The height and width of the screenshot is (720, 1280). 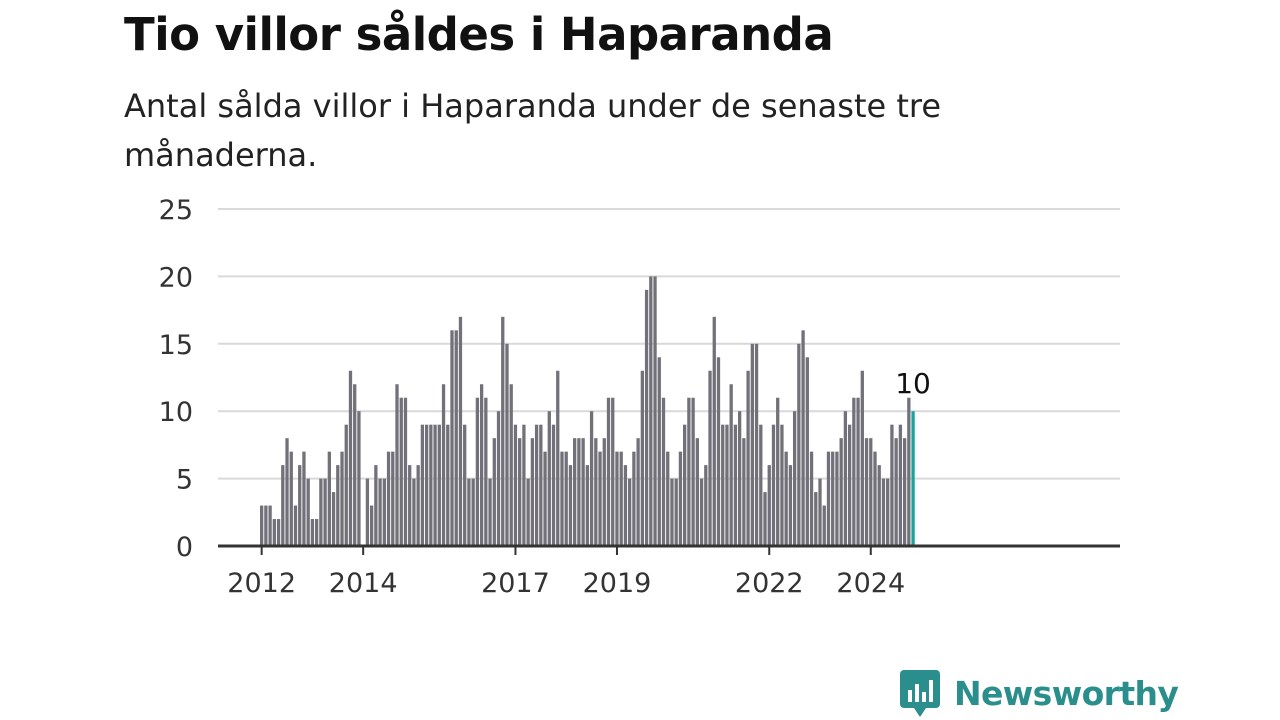 What do you see at coordinates (515, 583) in the screenshot?
I see `x-tick-label: 2017` at bounding box center [515, 583].